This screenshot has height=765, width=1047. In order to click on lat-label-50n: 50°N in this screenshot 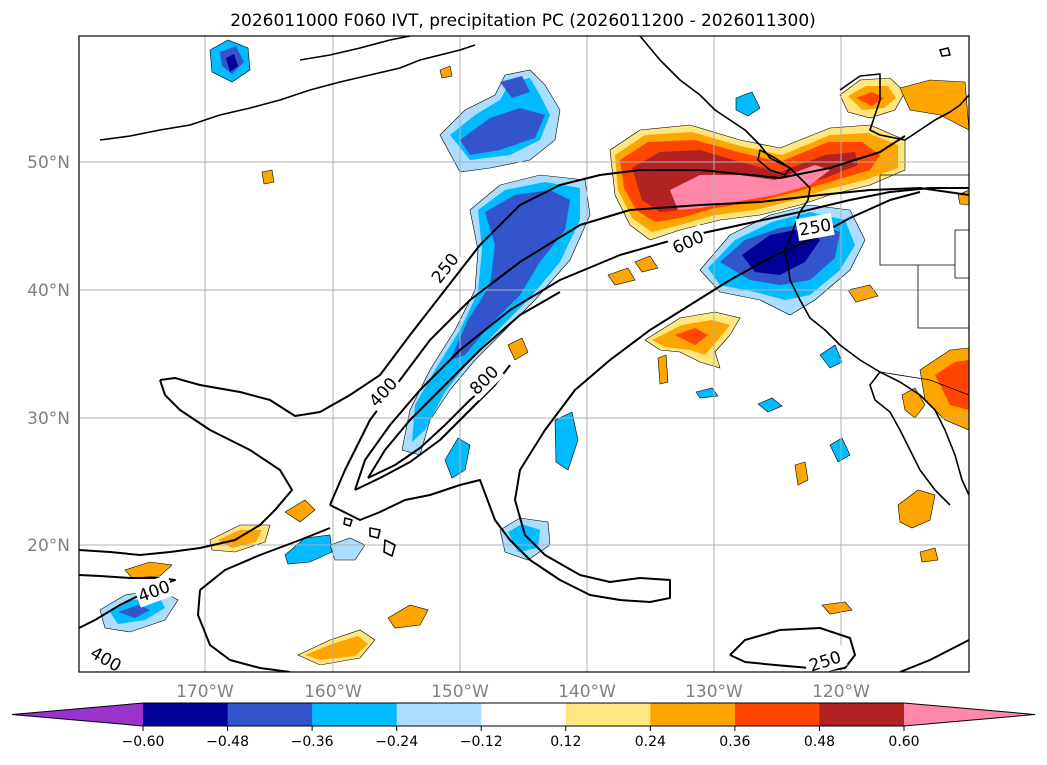, I will do `click(48, 163)`.